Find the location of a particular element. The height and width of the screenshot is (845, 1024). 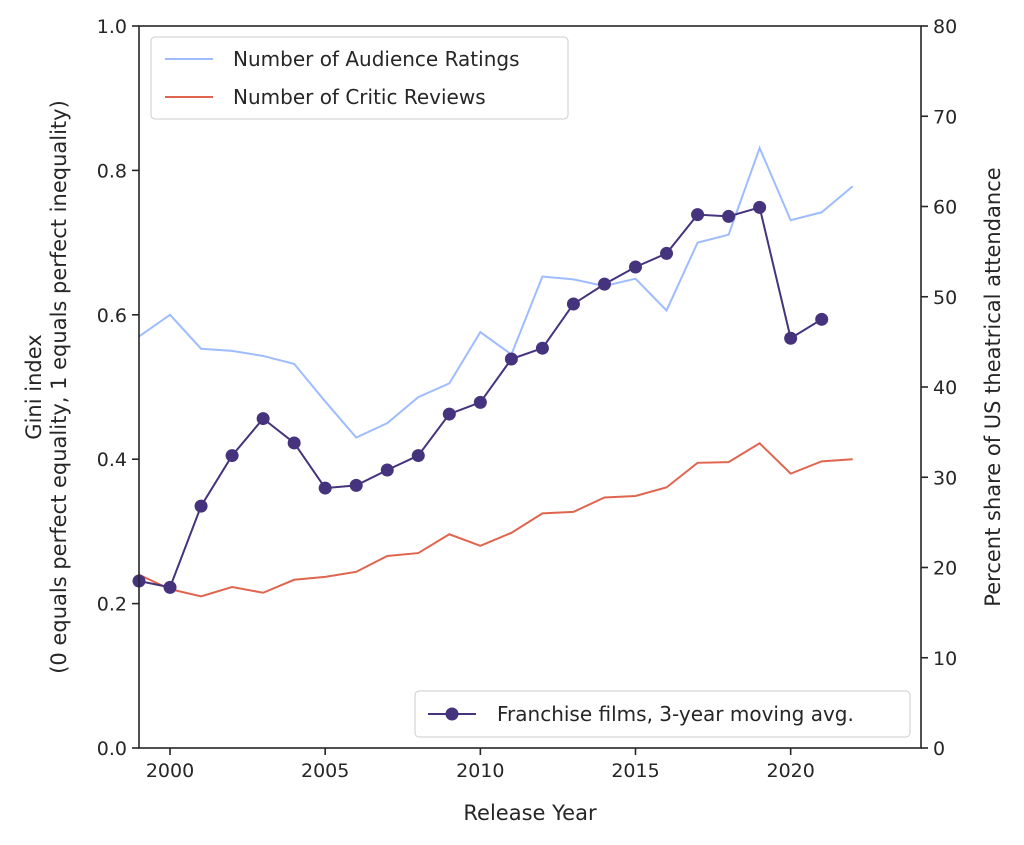

y2-tick-label: 50 is located at coordinates (945, 298).